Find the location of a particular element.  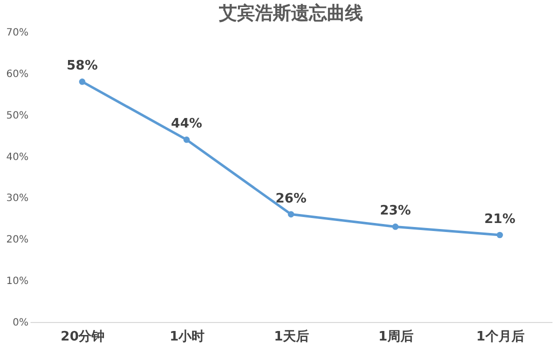

y-tick-label: 0% is located at coordinates (20, 323).